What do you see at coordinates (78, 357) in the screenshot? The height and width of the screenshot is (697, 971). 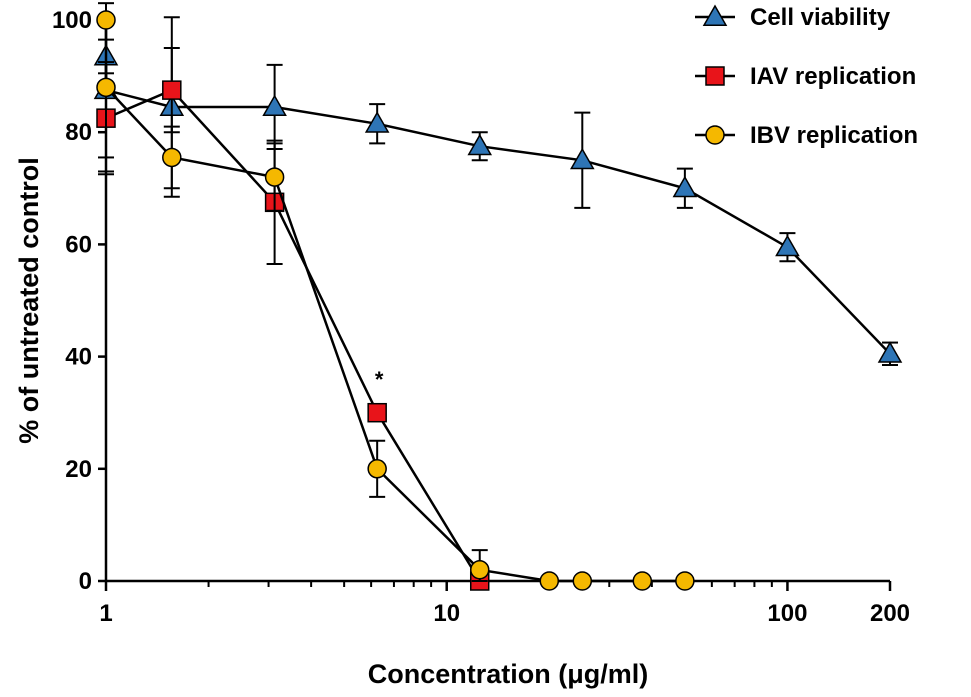 I see `y-tick-label: 40` at bounding box center [78, 357].